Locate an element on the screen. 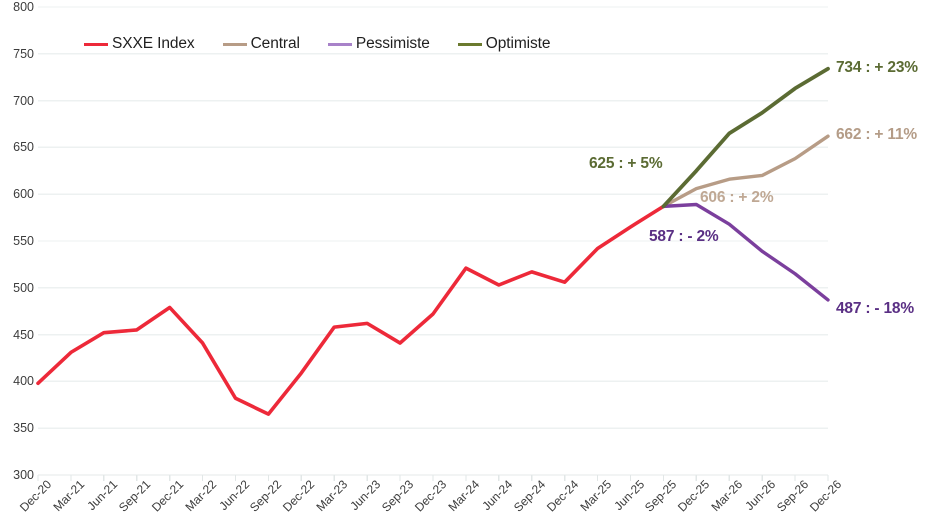  annotation-pessimiste-mid: 587 : - 2% is located at coordinates (684, 236).